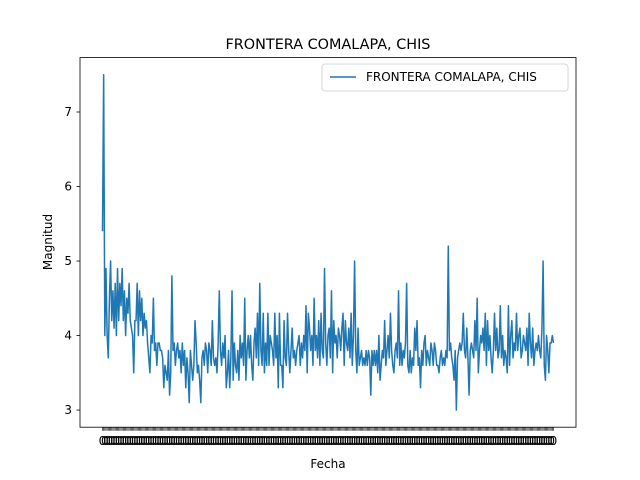 This screenshot has width=640, height=480. Describe the element at coordinates (451, 77) in the screenshot. I see `legend-label: FRONTERA COMALAPA, CHIS` at that location.